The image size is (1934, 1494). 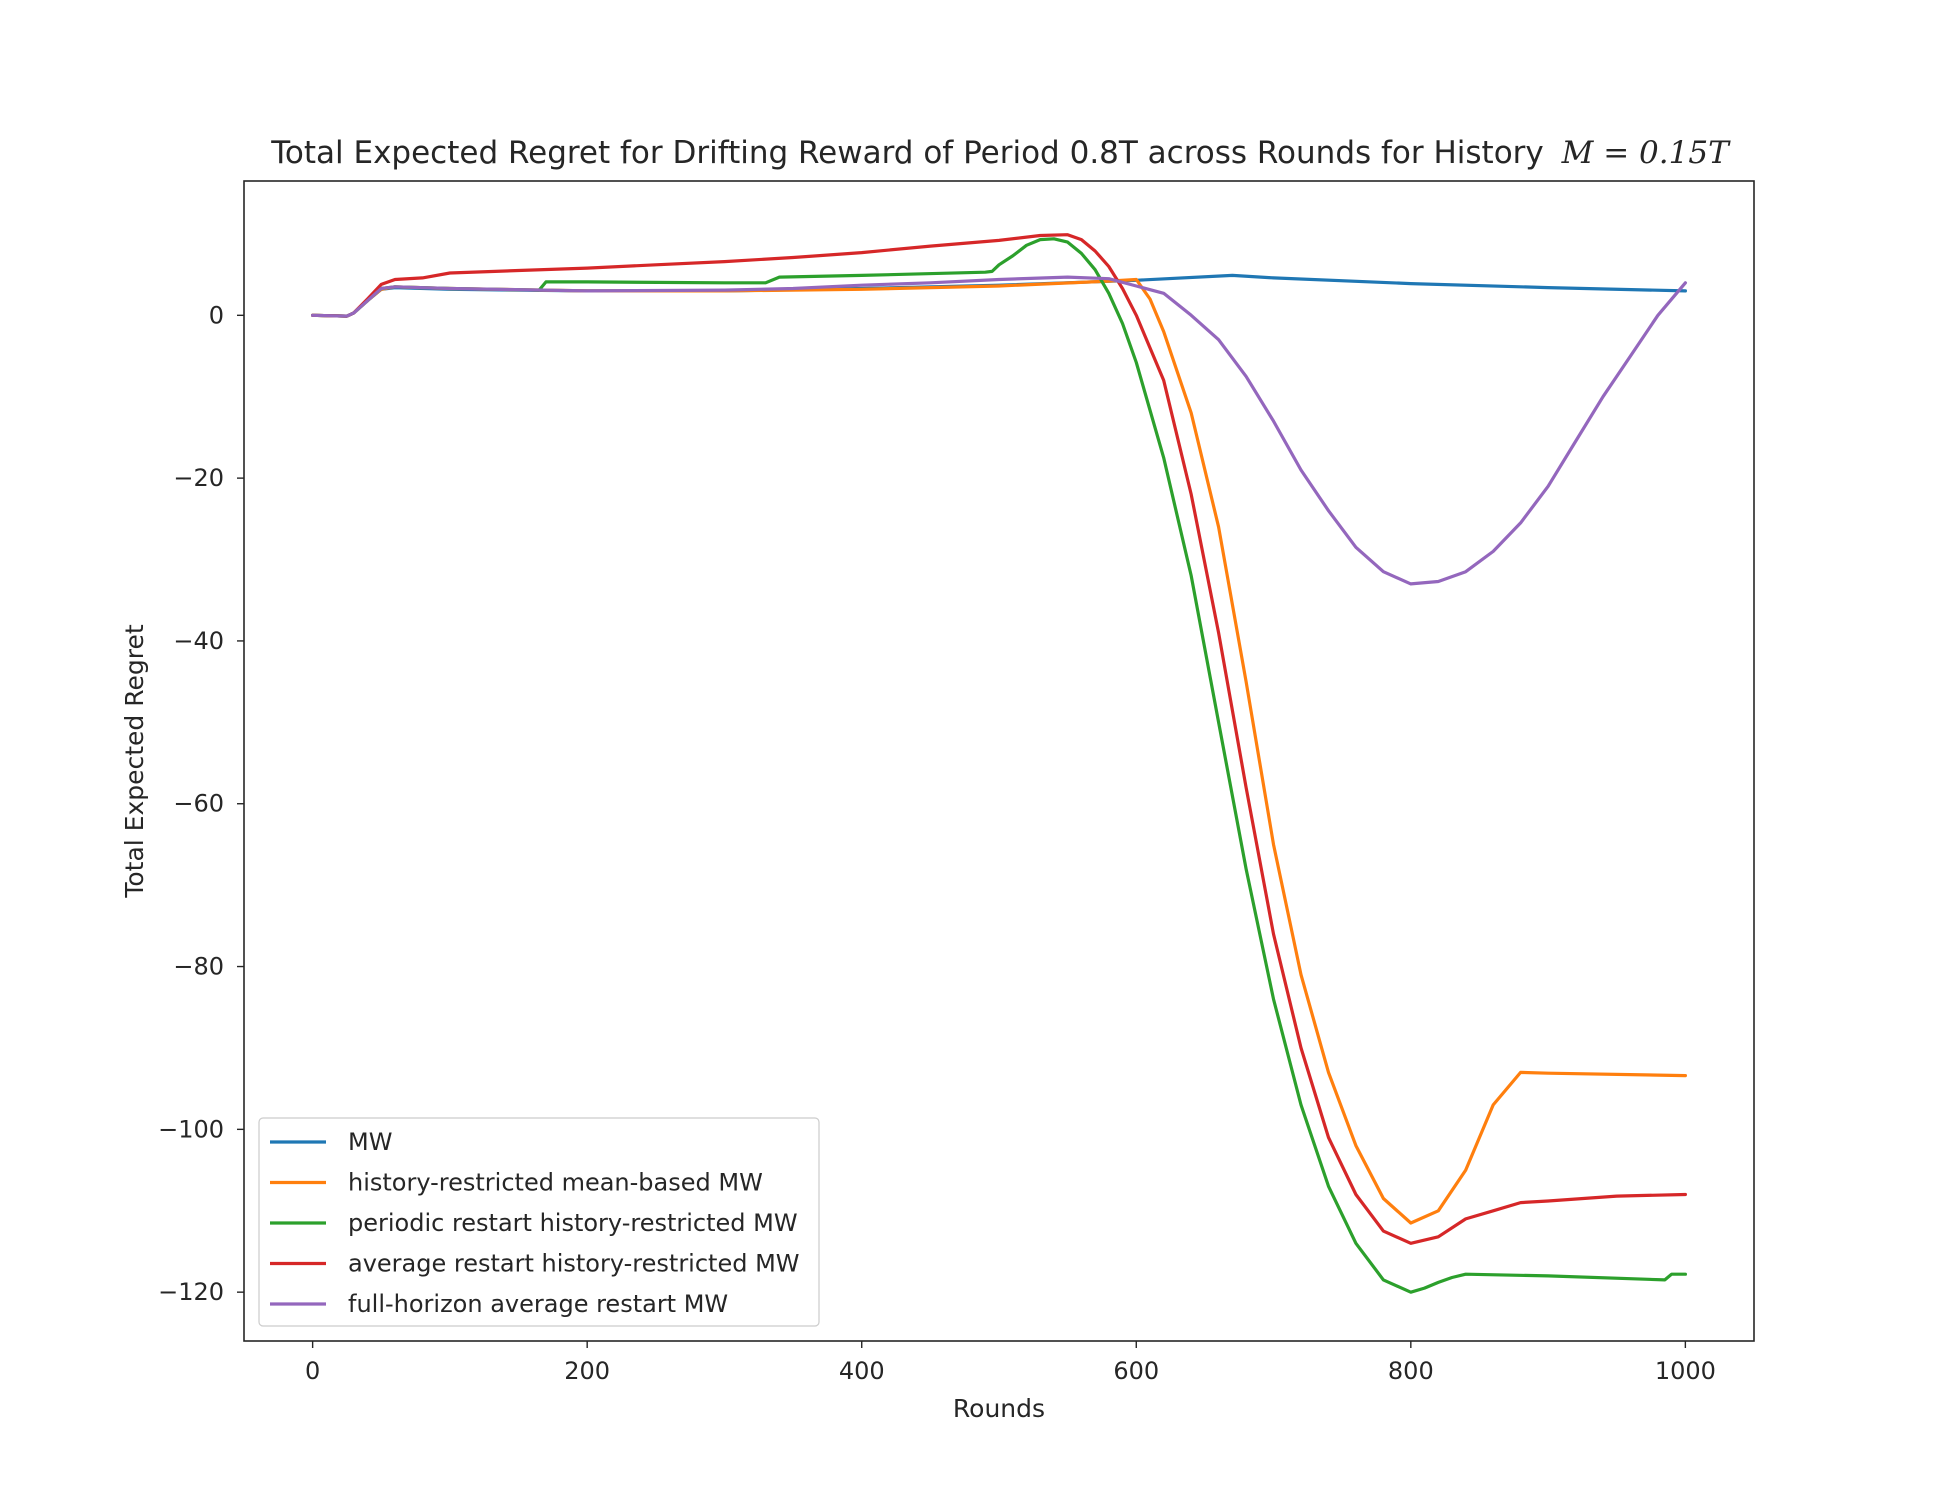 I want to click on x-tick-label: 0, so click(x=312, y=1371).